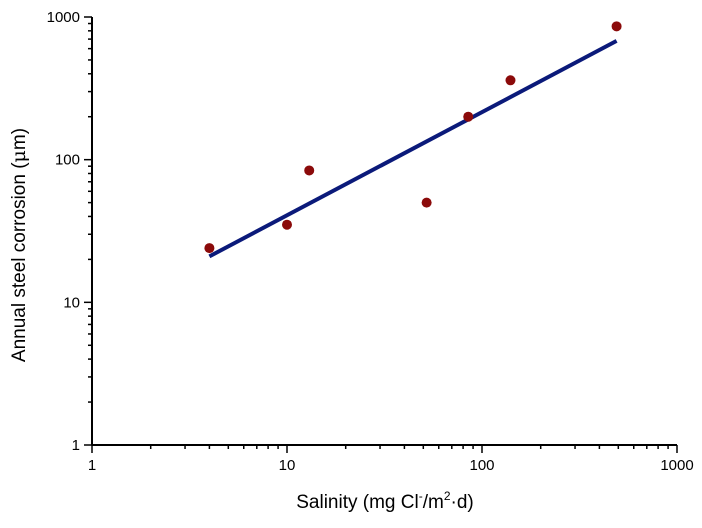 Image resolution: width=702 pixels, height=528 pixels. What do you see at coordinates (71, 302) in the screenshot?
I see `y-tick-label: 10` at bounding box center [71, 302].